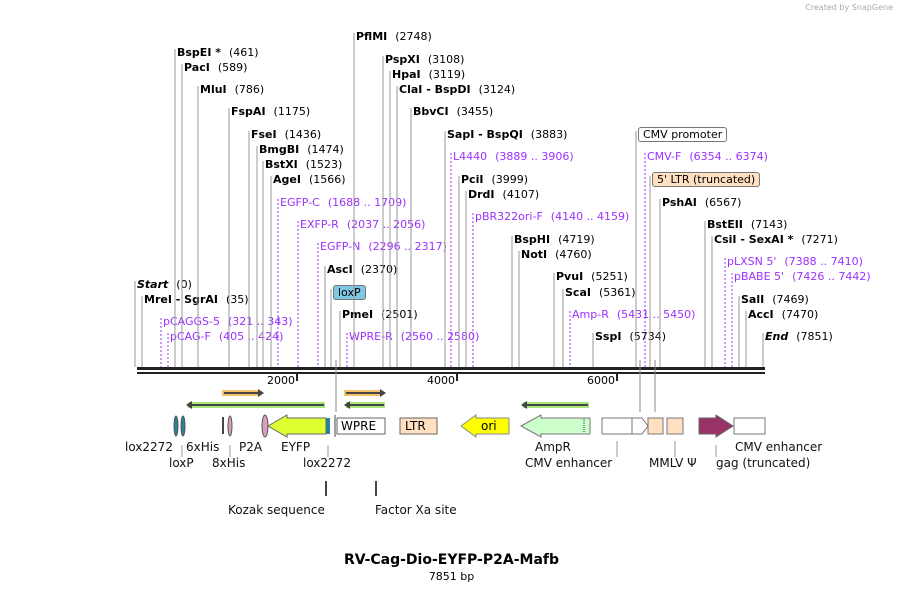 The image size is (903, 592). I want to click on site-position: (35), so click(237, 299).